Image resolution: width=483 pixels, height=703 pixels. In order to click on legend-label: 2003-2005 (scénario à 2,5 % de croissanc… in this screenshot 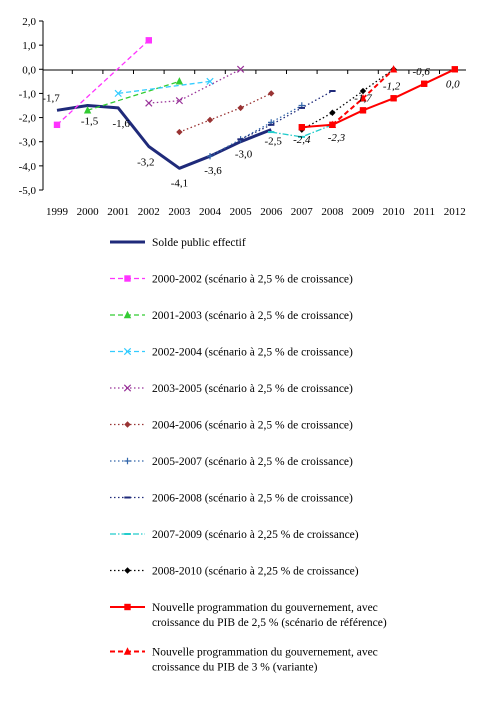, I will do `click(252, 389)`.